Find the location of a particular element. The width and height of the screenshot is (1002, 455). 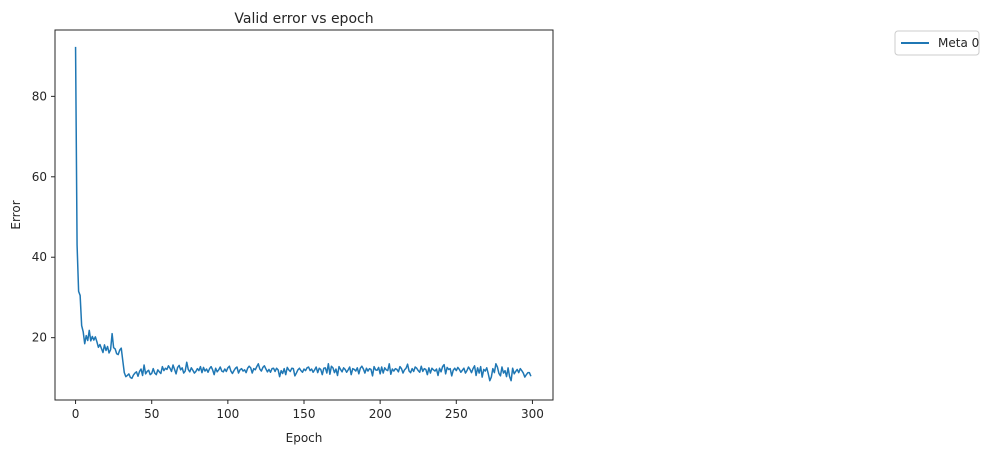

x-tick-label: 200 is located at coordinates (380, 414).